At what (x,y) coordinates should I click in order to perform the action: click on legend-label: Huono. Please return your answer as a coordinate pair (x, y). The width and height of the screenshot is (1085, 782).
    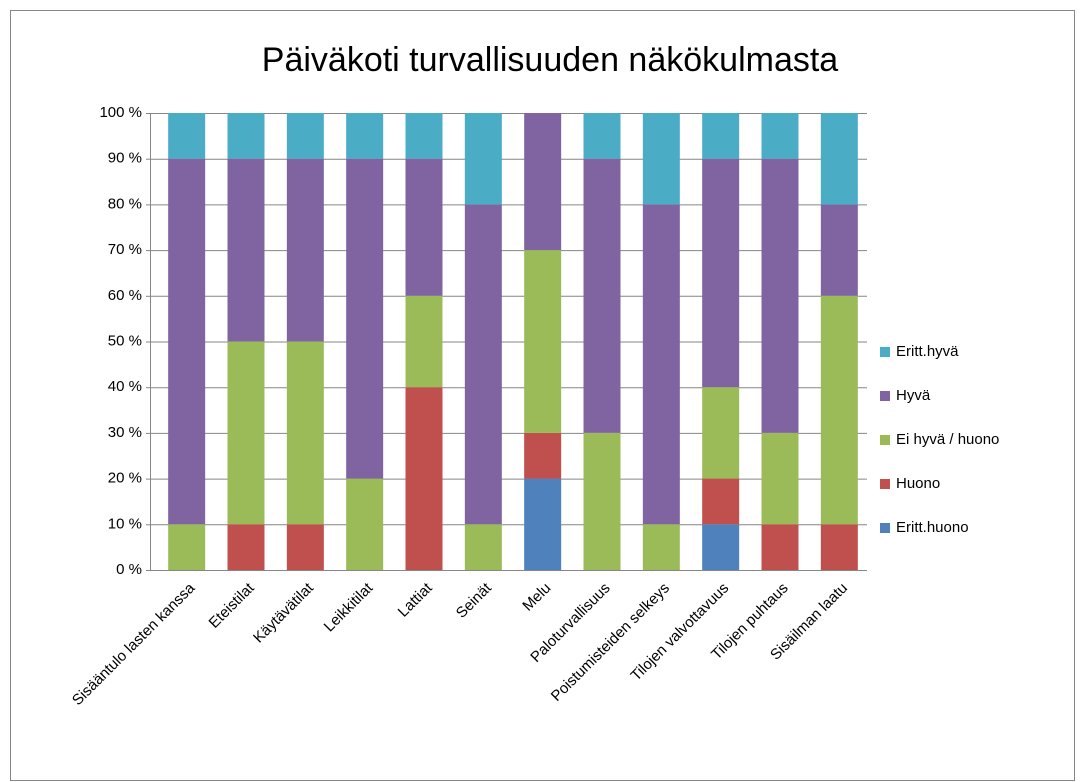
    Looking at the image, I should click on (918, 483).